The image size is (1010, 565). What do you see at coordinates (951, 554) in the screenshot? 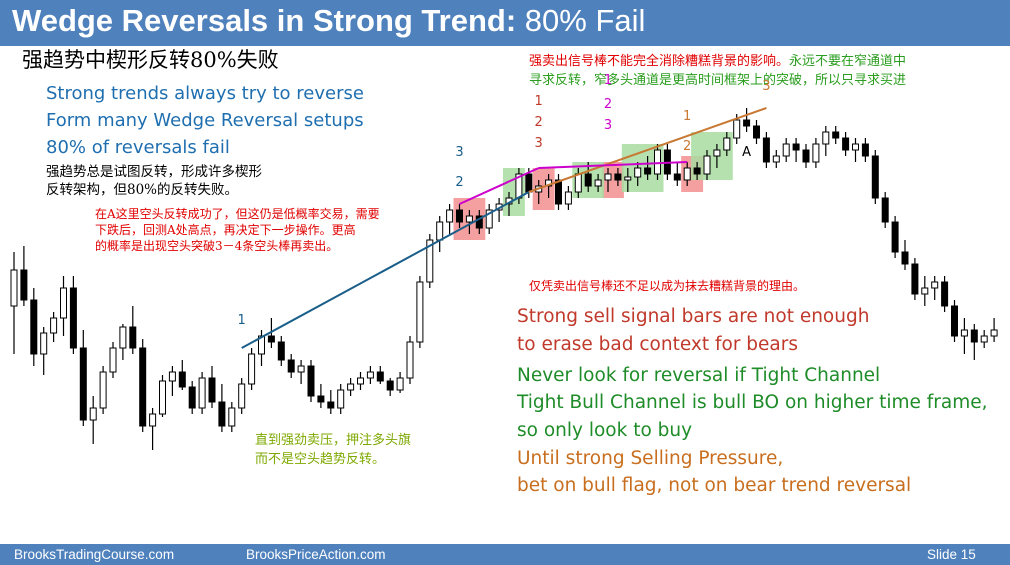
I see `slide-number: Slide 15` at bounding box center [951, 554].